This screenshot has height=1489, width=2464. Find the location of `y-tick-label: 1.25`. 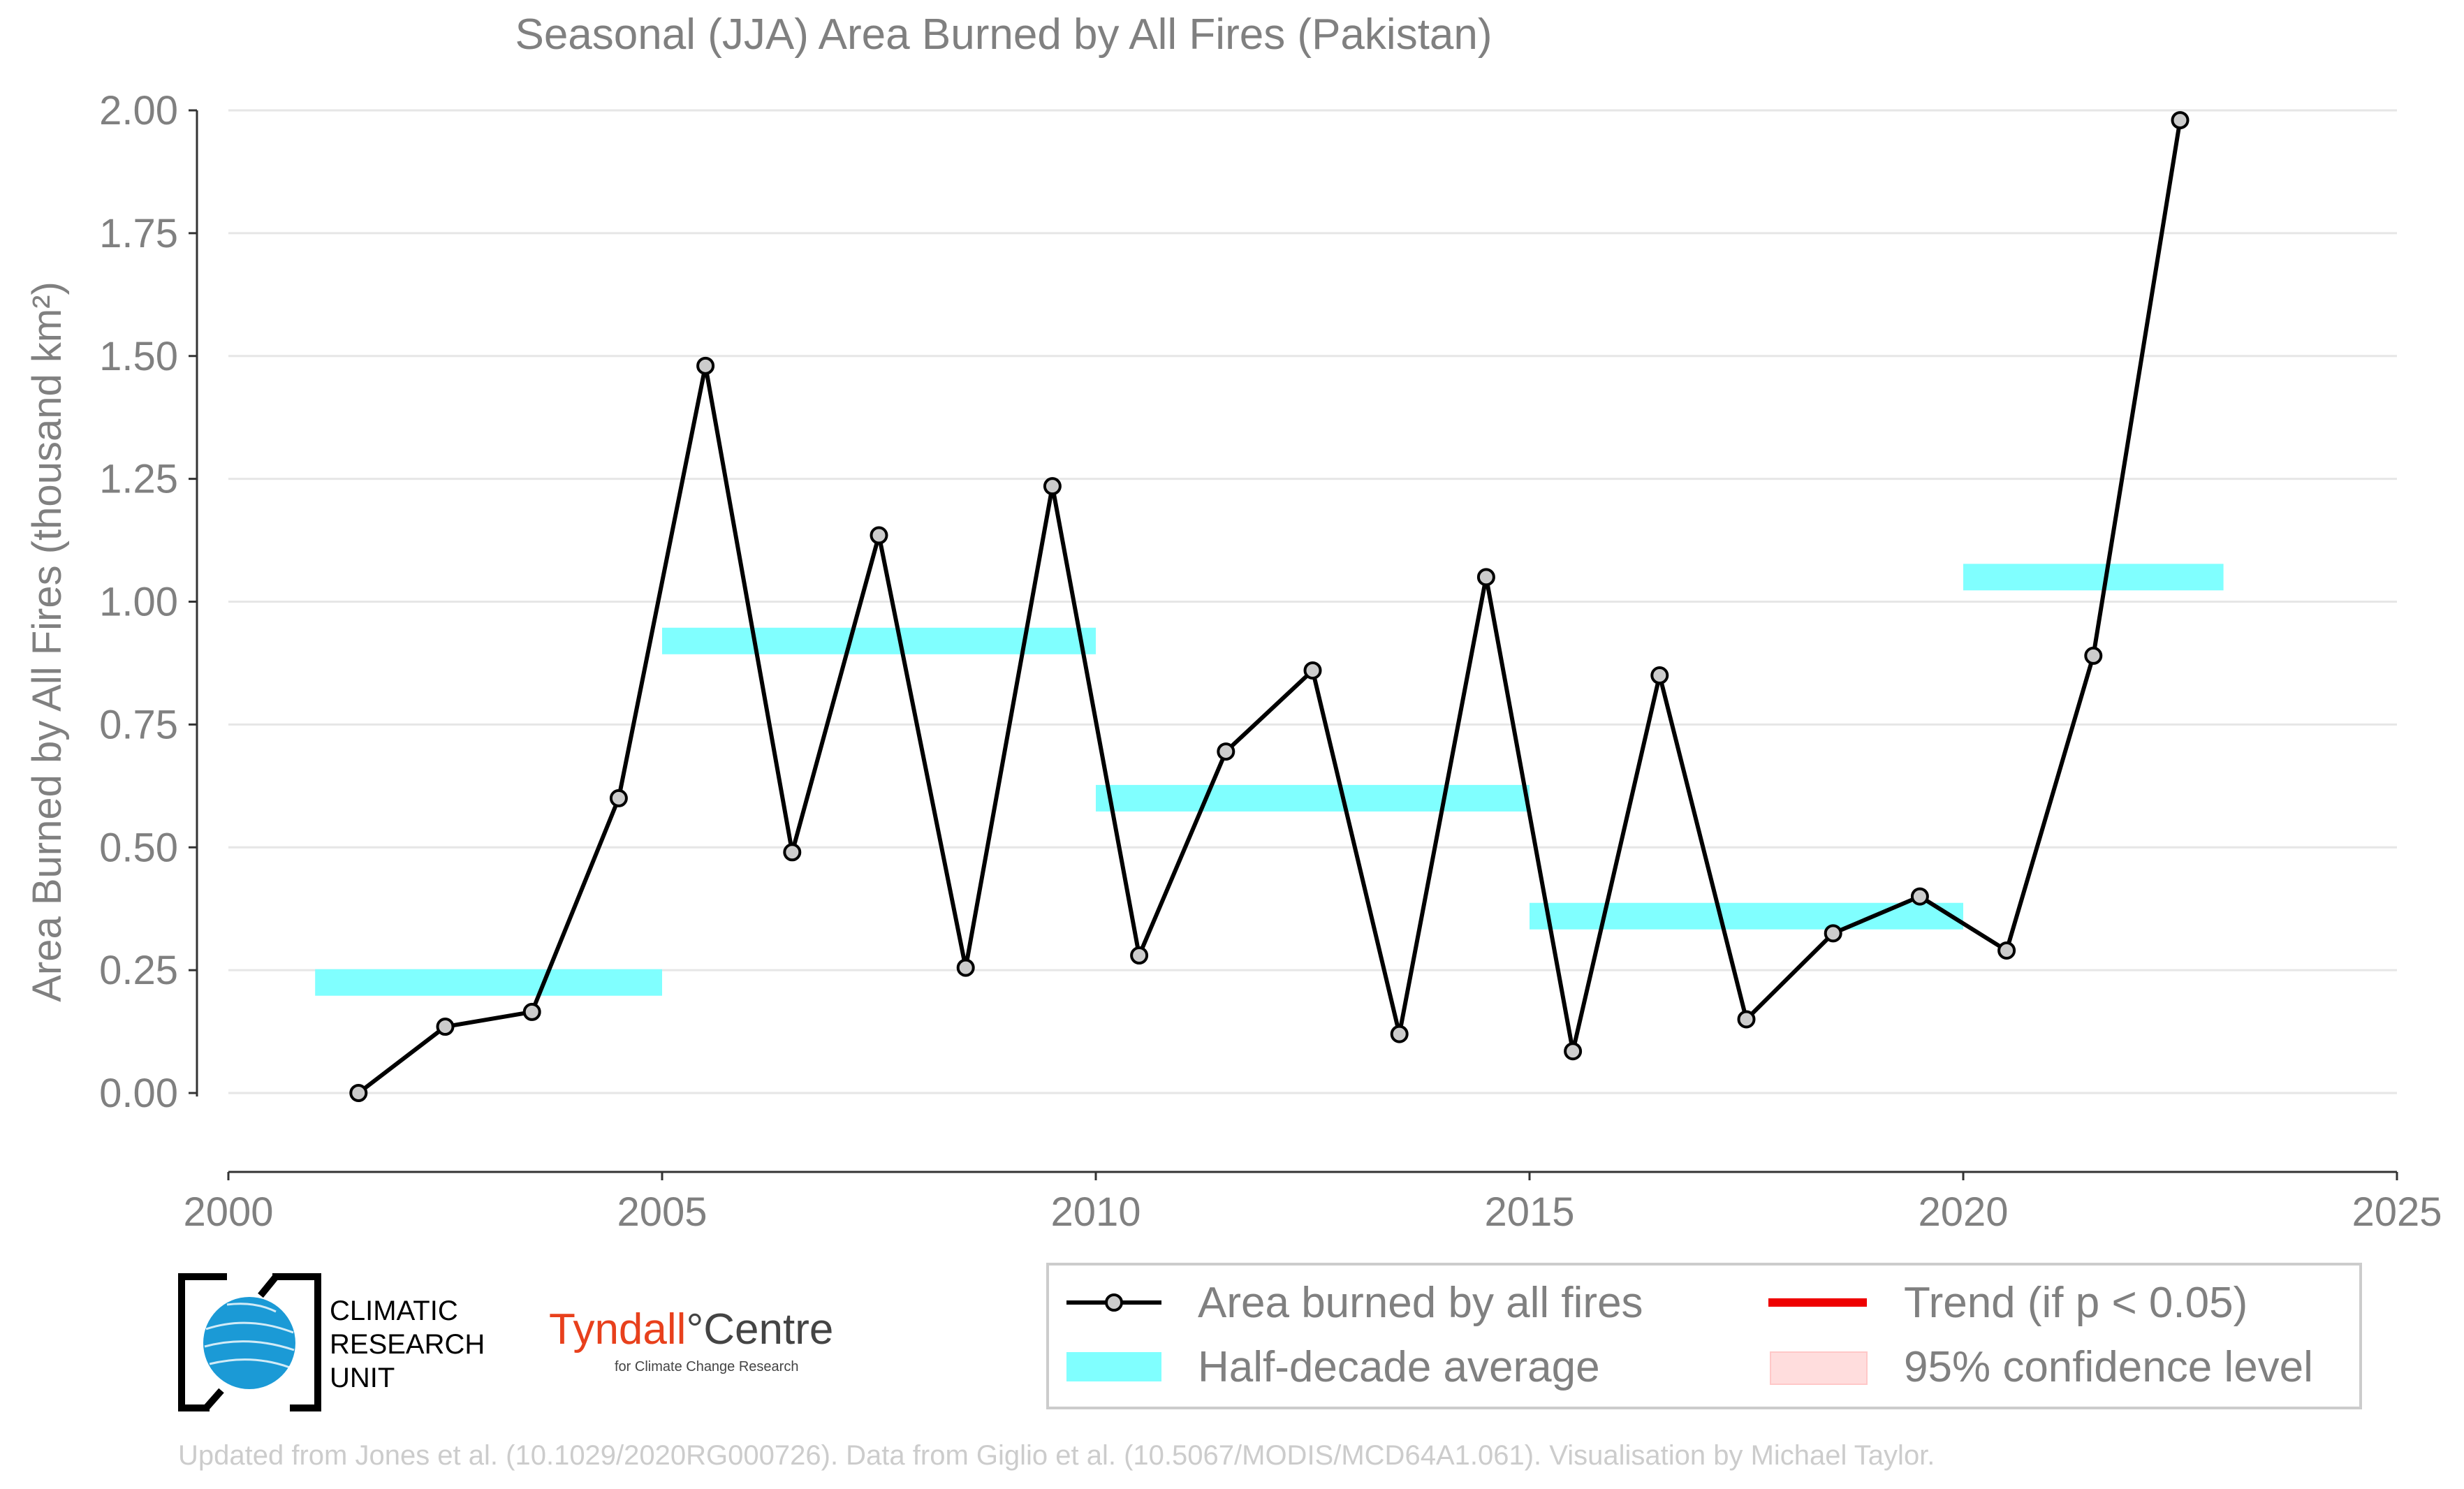

y-tick-label: 1.25 is located at coordinates (138, 479).